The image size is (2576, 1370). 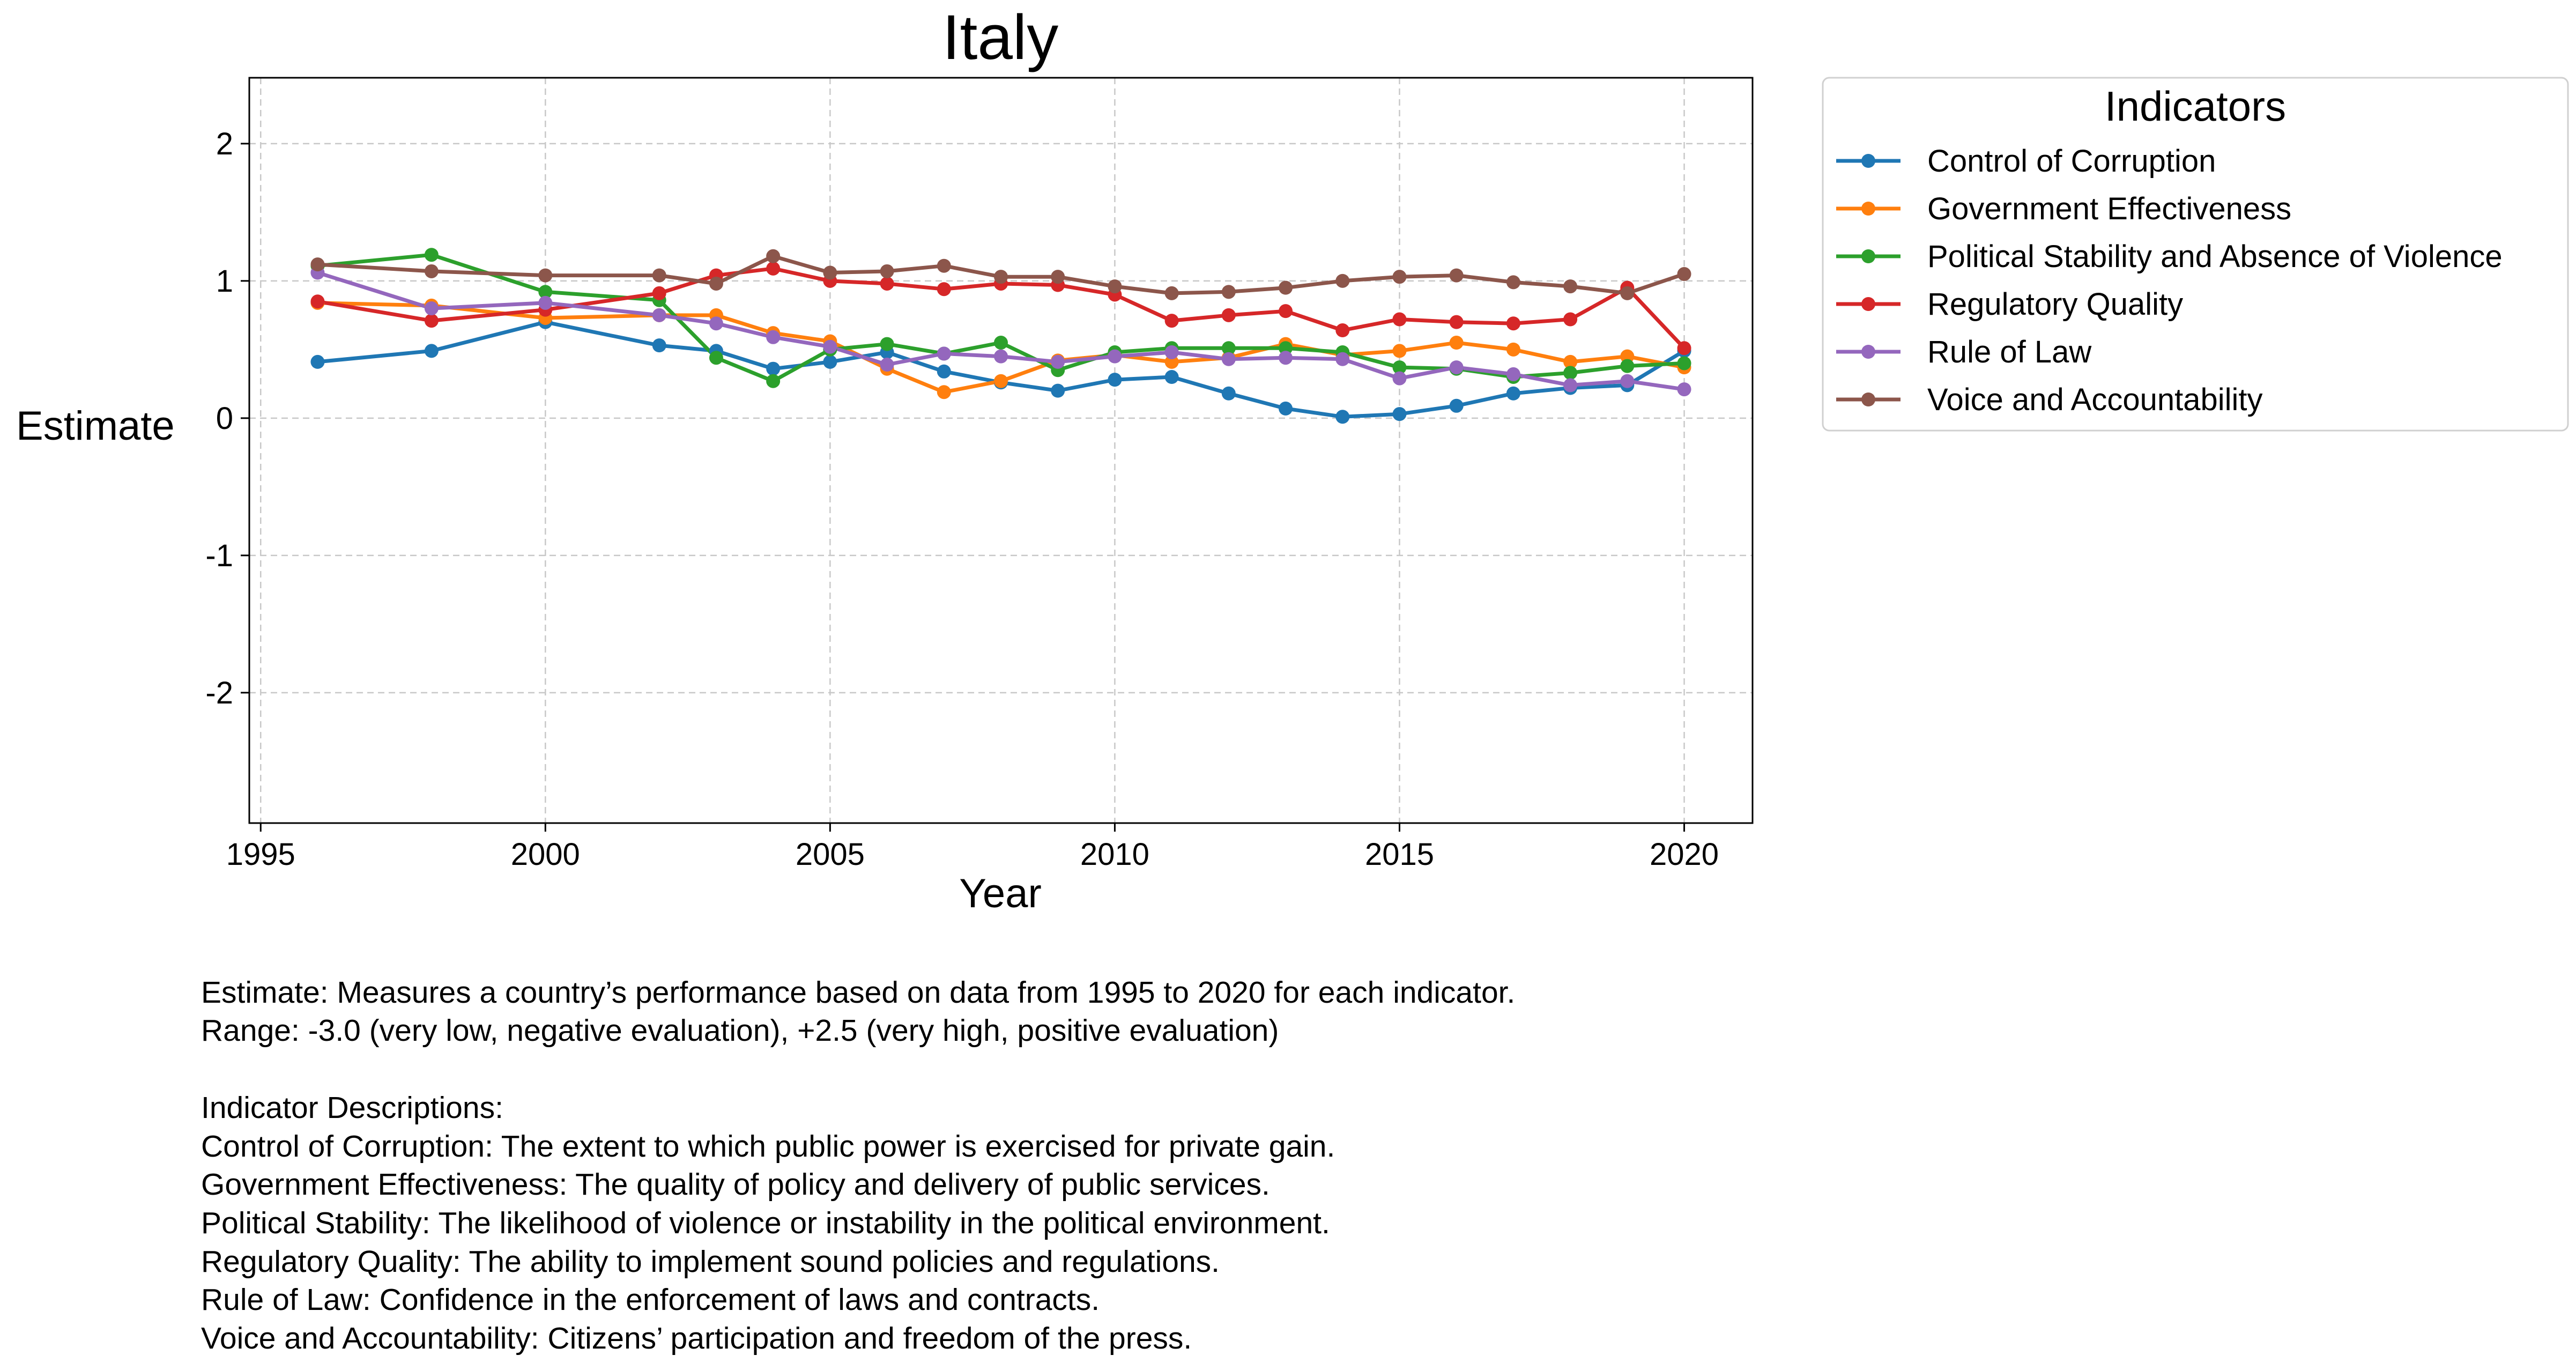 I want to click on legend-title: Indicators, so click(x=2196, y=106).